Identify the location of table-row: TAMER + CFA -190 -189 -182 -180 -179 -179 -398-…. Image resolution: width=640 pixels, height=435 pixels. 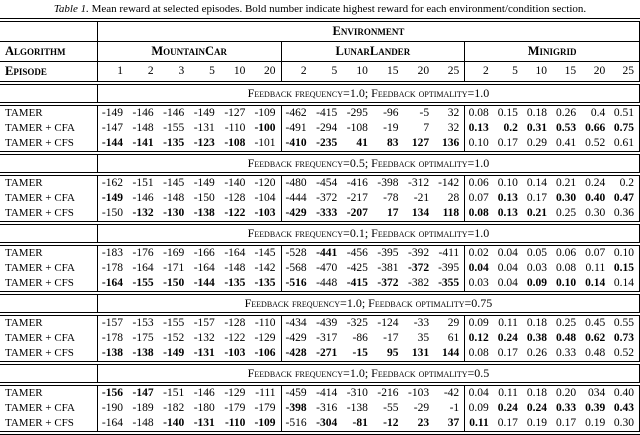
(320, 408).